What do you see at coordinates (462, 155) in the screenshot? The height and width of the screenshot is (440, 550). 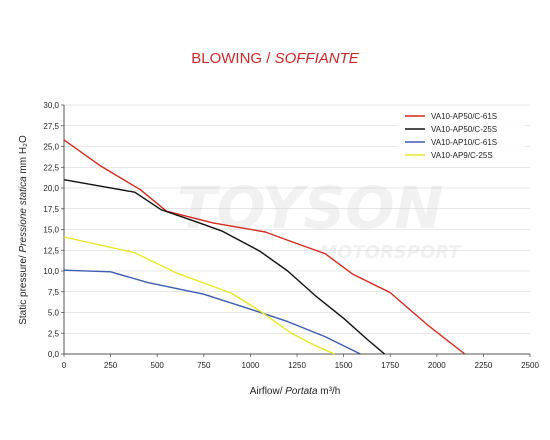 I see `legend-label-4: VA10-AP9/C-25S` at bounding box center [462, 155].